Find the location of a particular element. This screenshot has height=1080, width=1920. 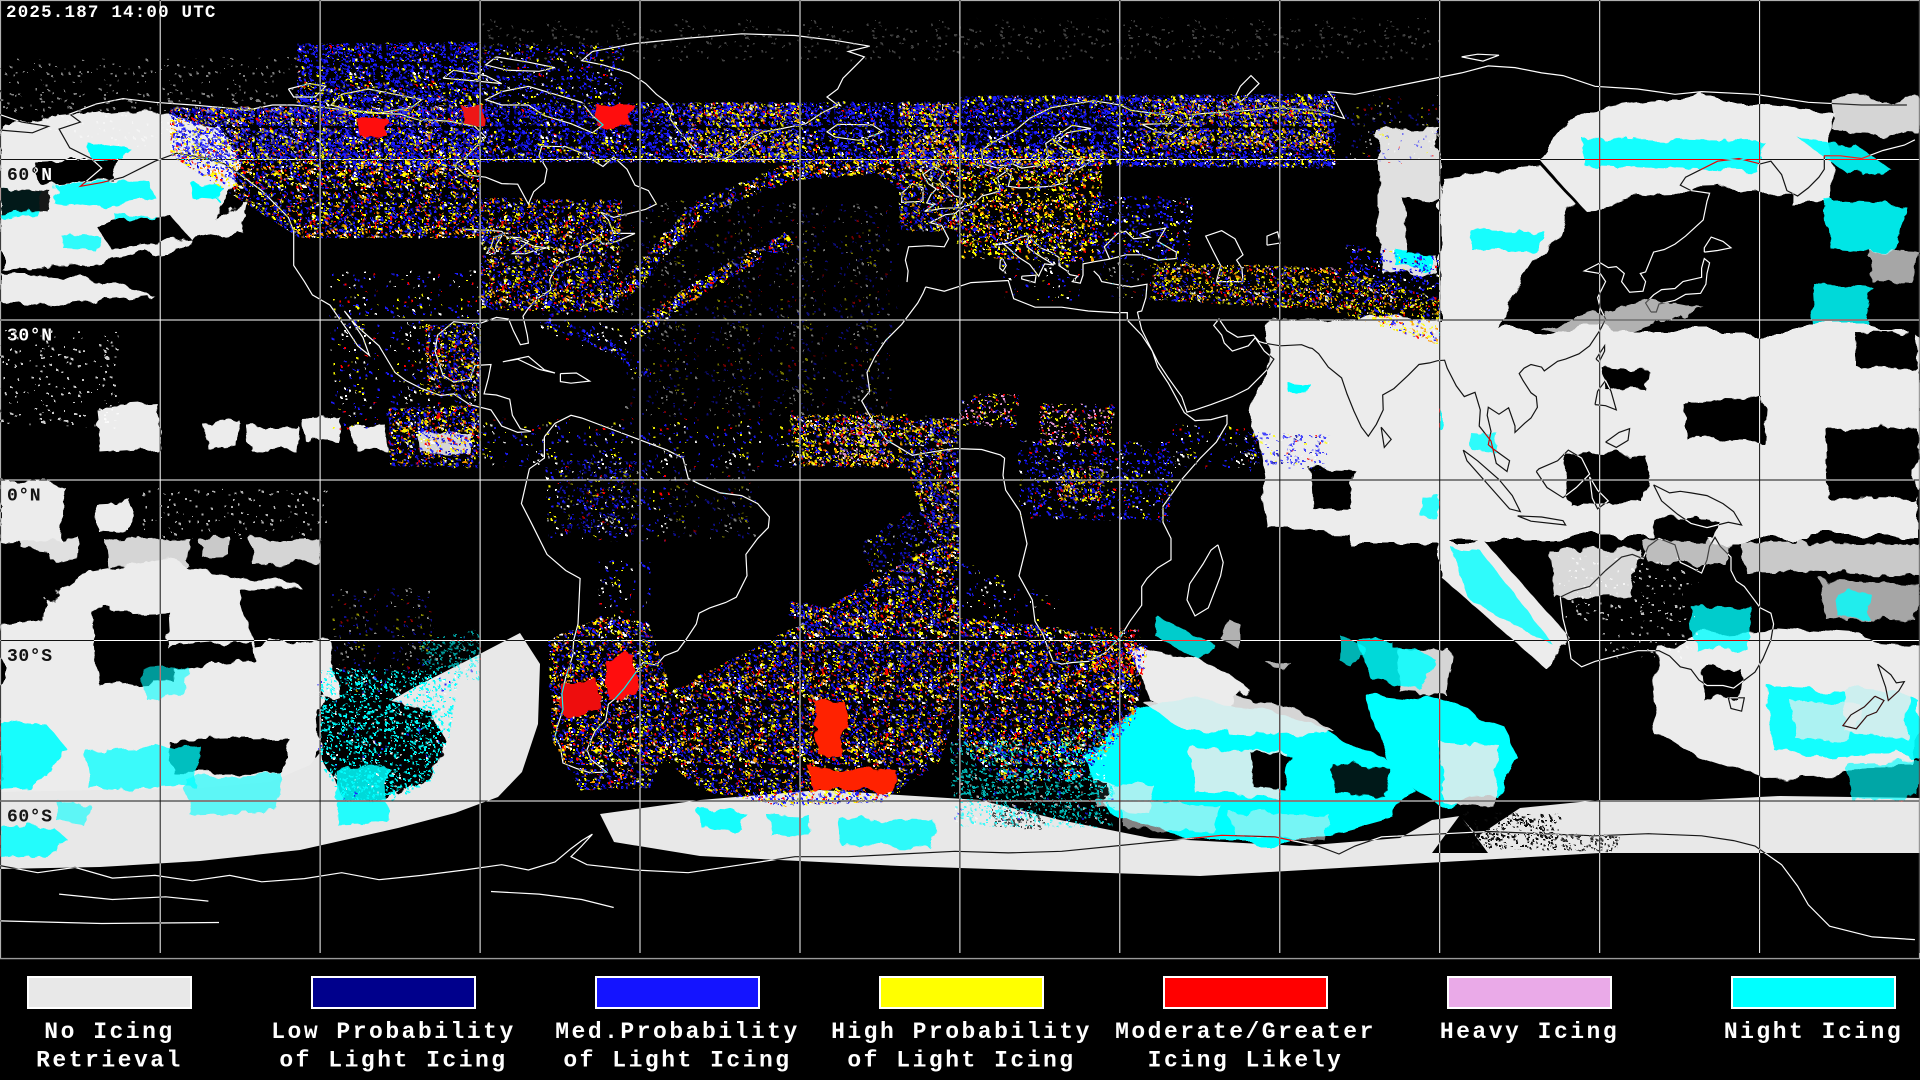

svg-text: No Icing is located at coordinates (109, 1032).